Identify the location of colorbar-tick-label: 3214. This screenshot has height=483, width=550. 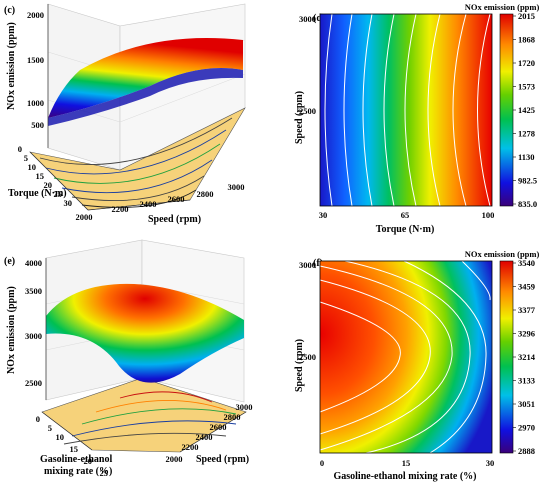
(527, 357).